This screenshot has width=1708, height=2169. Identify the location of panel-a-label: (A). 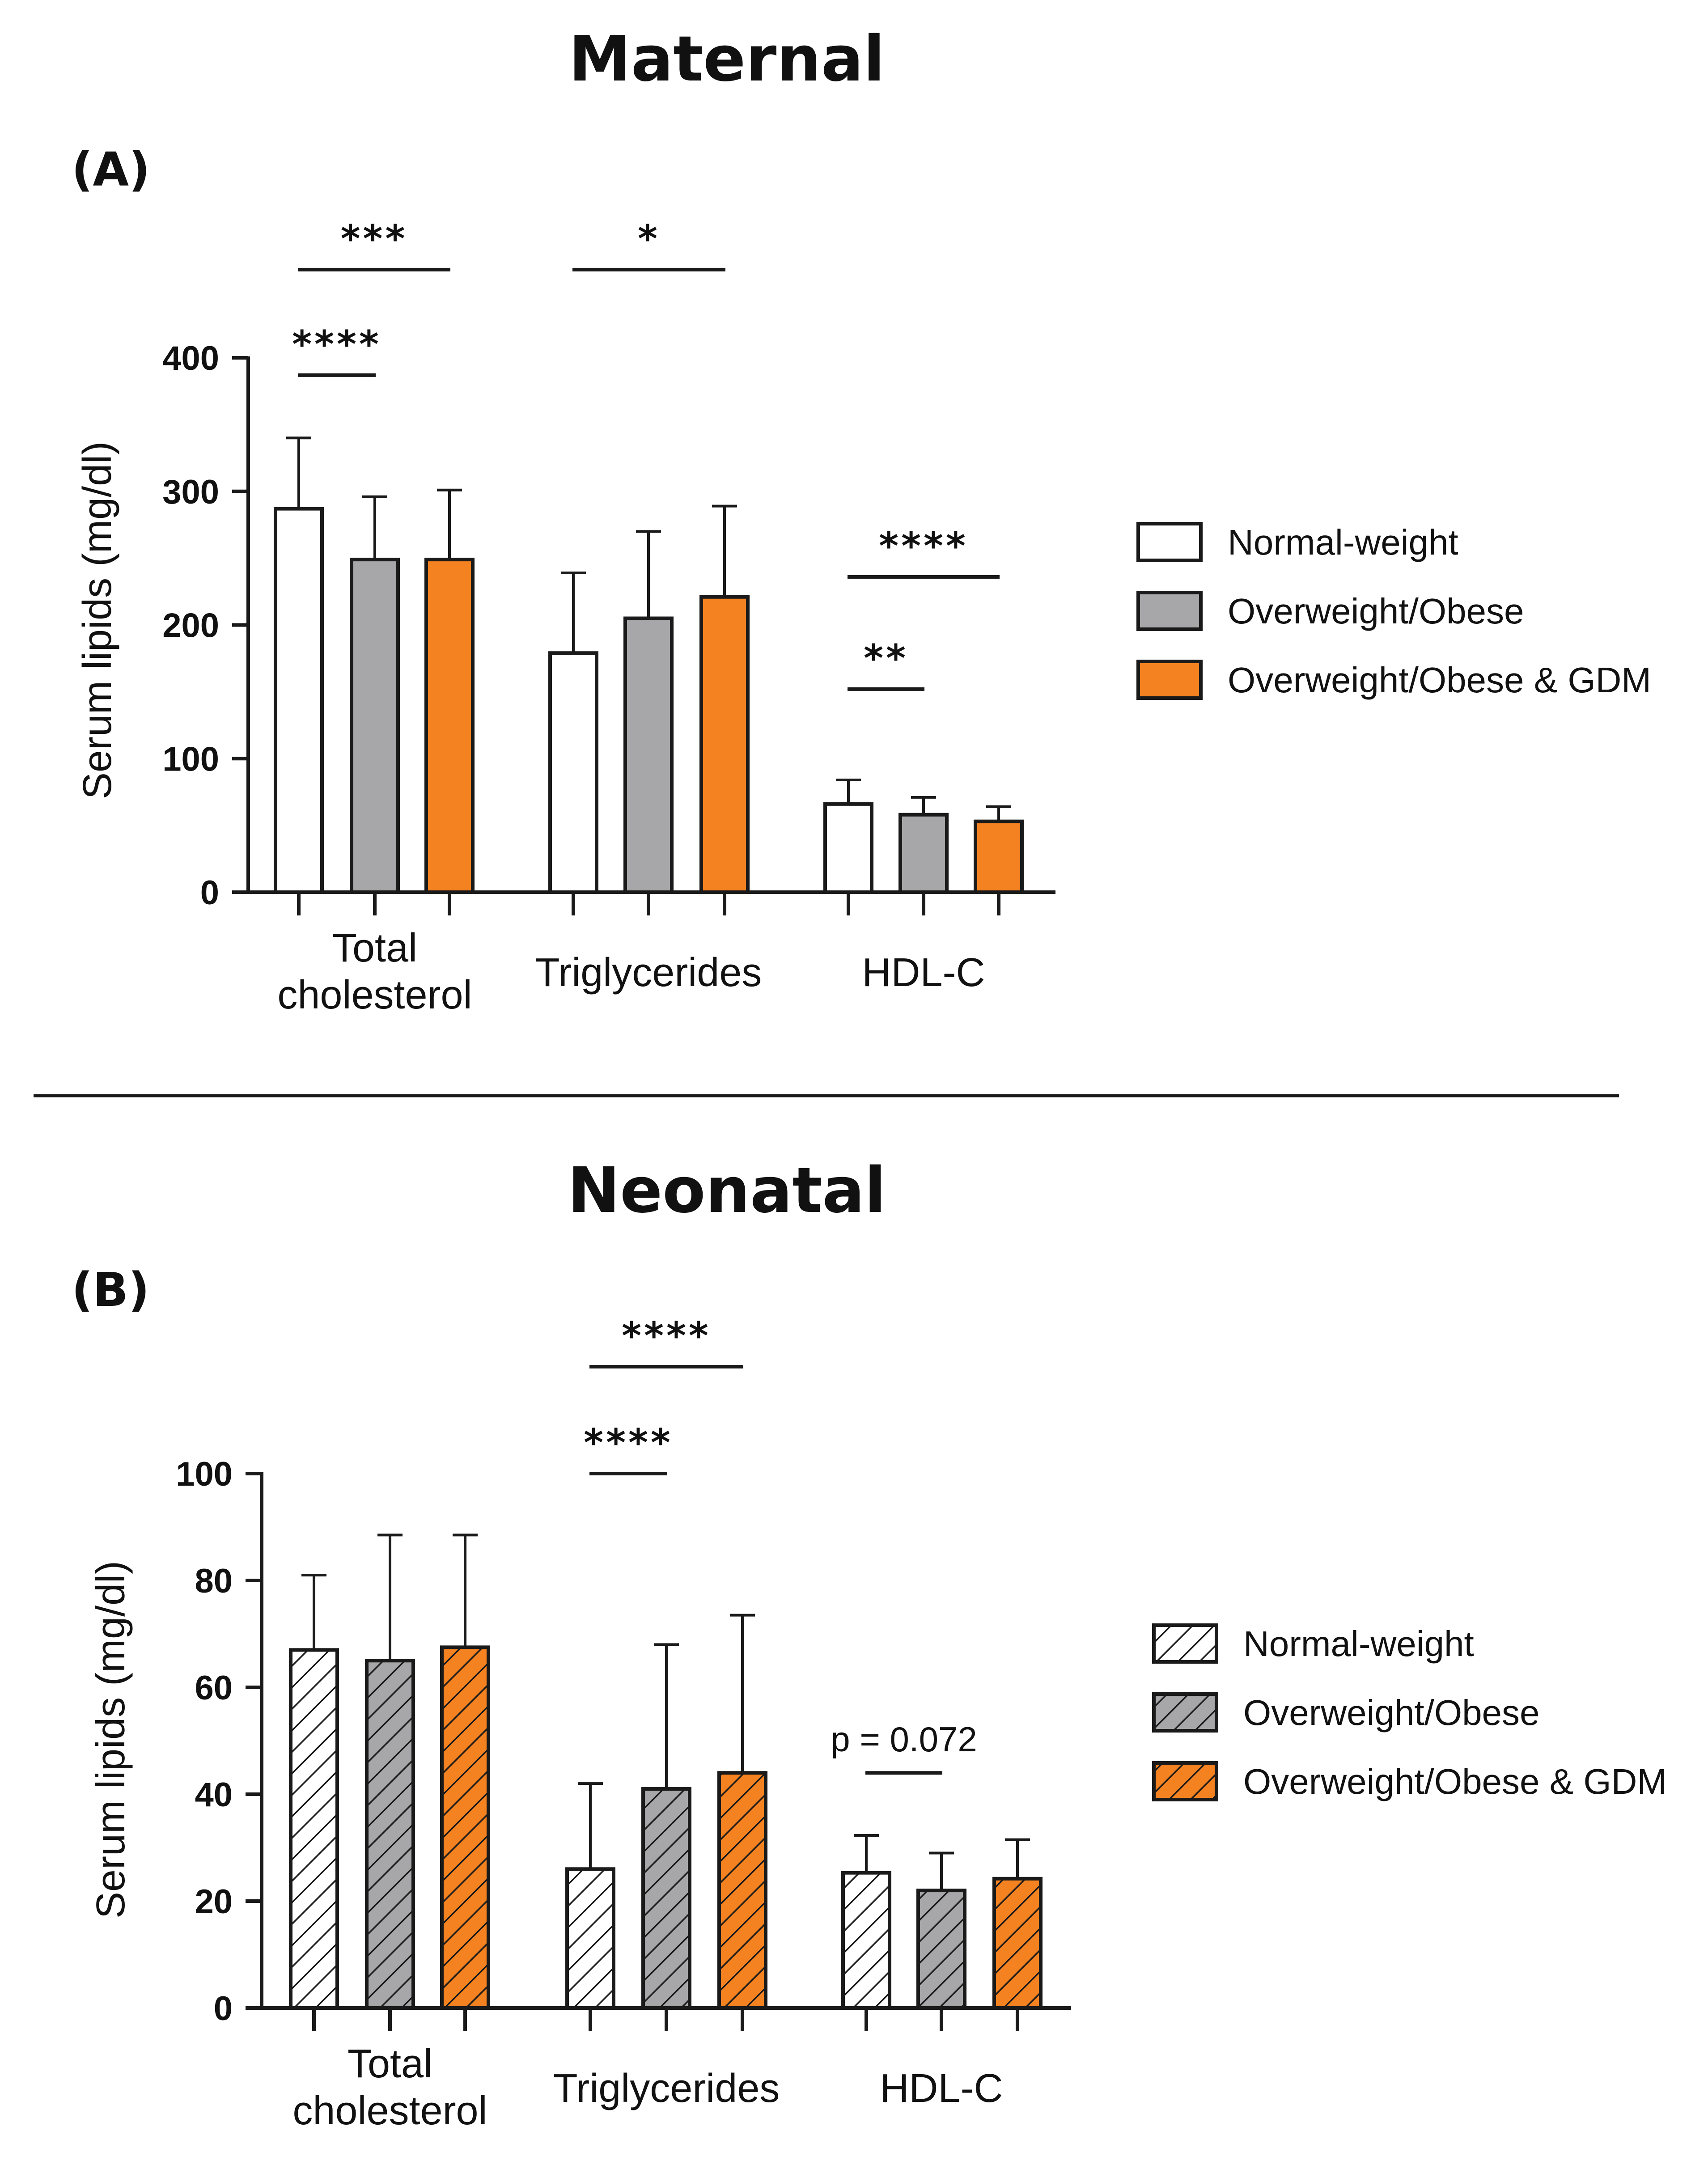
(111, 169).